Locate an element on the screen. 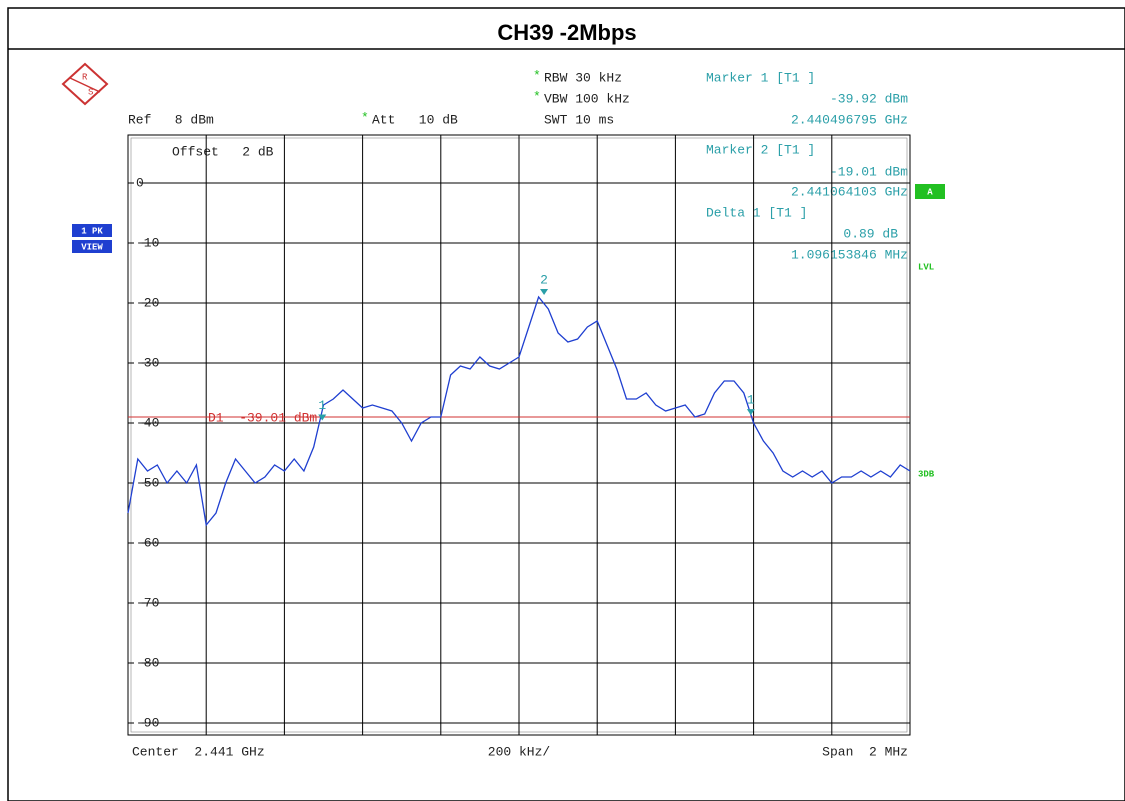 The image size is (1125, 801). display-line-label: D1 -39.01 dBm is located at coordinates (262, 417).